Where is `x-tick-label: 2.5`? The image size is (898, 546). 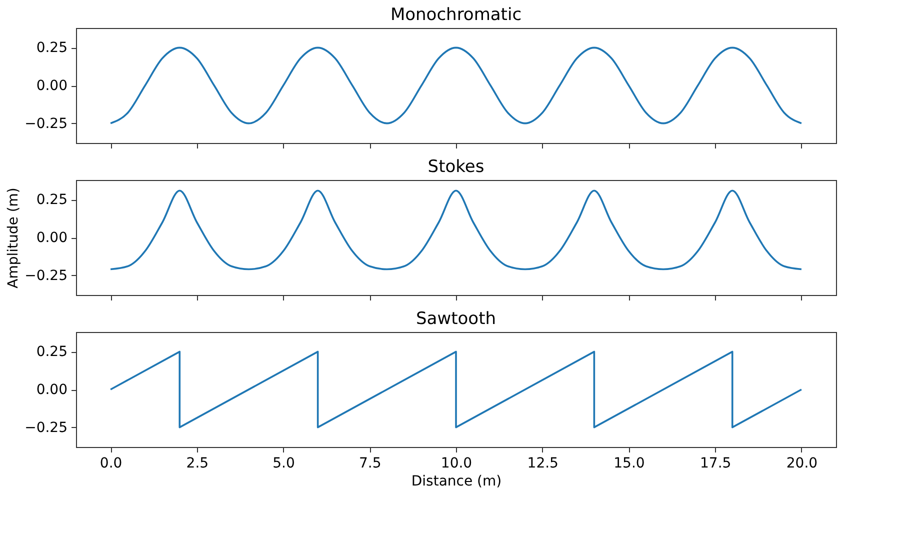 x-tick-label: 2.5 is located at coordinates (197, 464).